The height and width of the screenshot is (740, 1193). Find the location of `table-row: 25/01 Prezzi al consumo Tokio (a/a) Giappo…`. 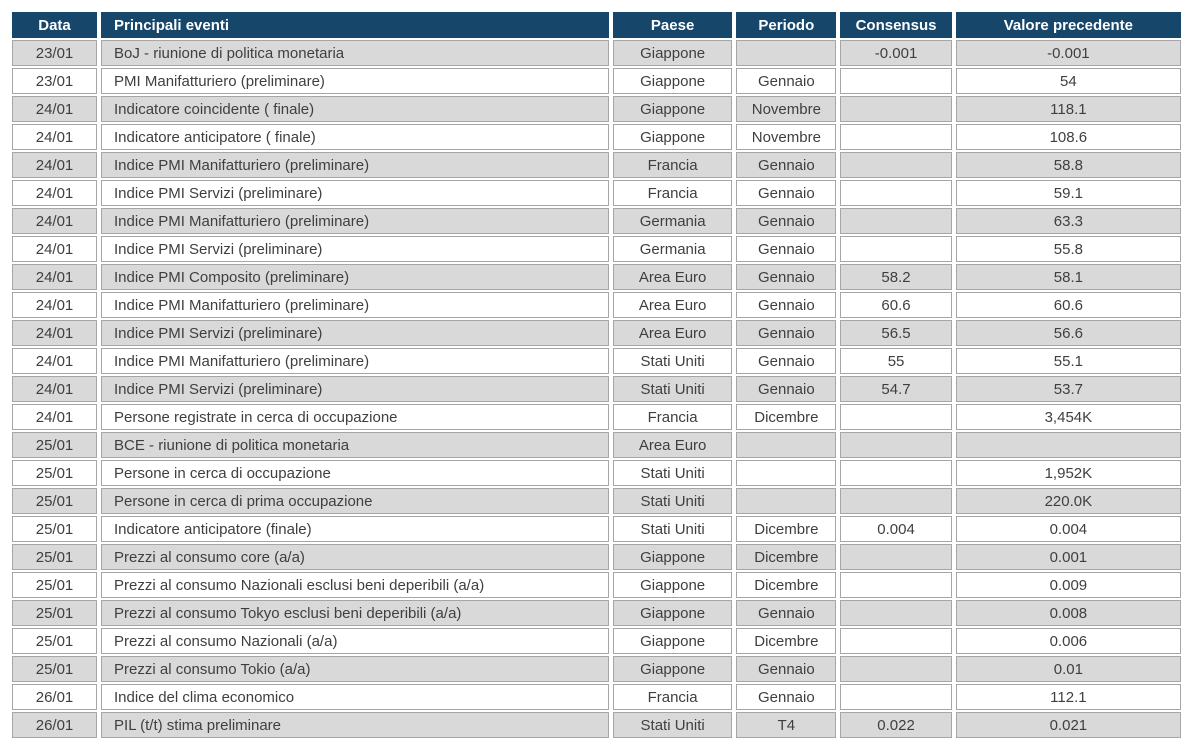

table-row: 25/01 Prezzi al consumo Tokio (a/a) Giappo… is located at coordinates (596, 669).